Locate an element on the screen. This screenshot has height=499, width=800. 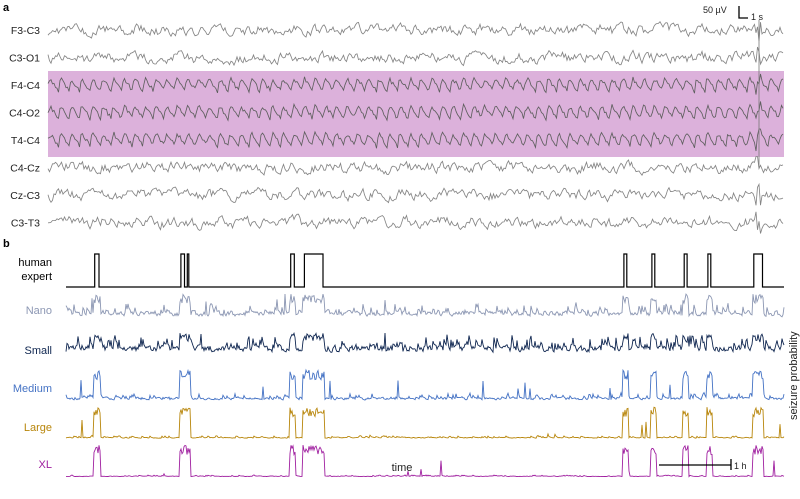
eeg-channel-labels: F3-C3 C3-O1 F4-C4 C4-O2 T4-C4 C4-Cz Cz-C3 C3-T3 is located at coordinates (24, 127).